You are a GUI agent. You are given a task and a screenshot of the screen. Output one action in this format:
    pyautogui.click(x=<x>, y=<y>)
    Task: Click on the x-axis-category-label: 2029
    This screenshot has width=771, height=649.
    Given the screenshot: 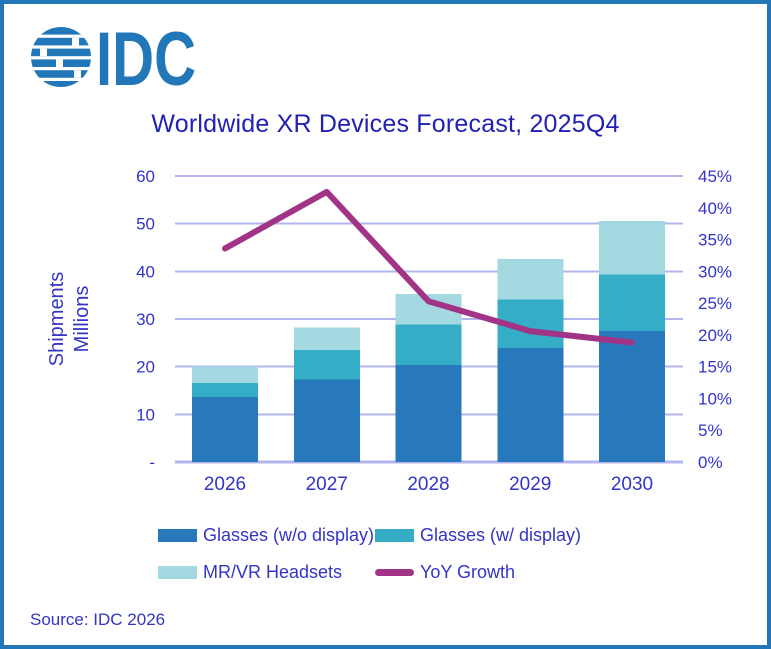 What is the action you would take?
    pyautogui.click(x=530, y=484)
    